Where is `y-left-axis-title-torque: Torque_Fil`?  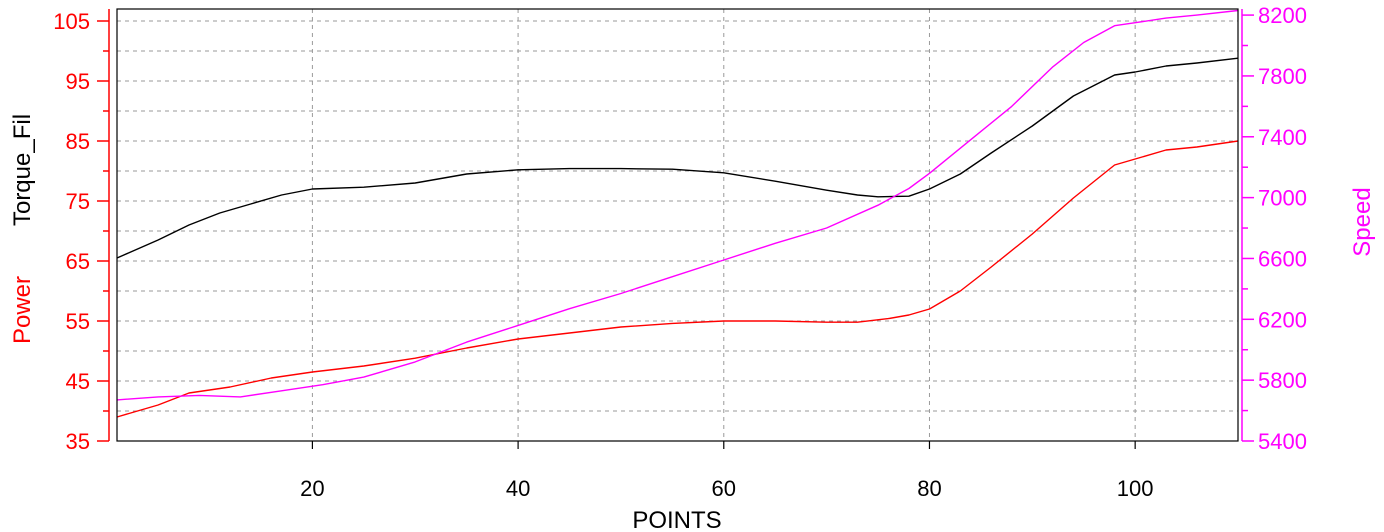 y-left-axis-title-torque: Torque_Fil is located at coordinates (22, 170).